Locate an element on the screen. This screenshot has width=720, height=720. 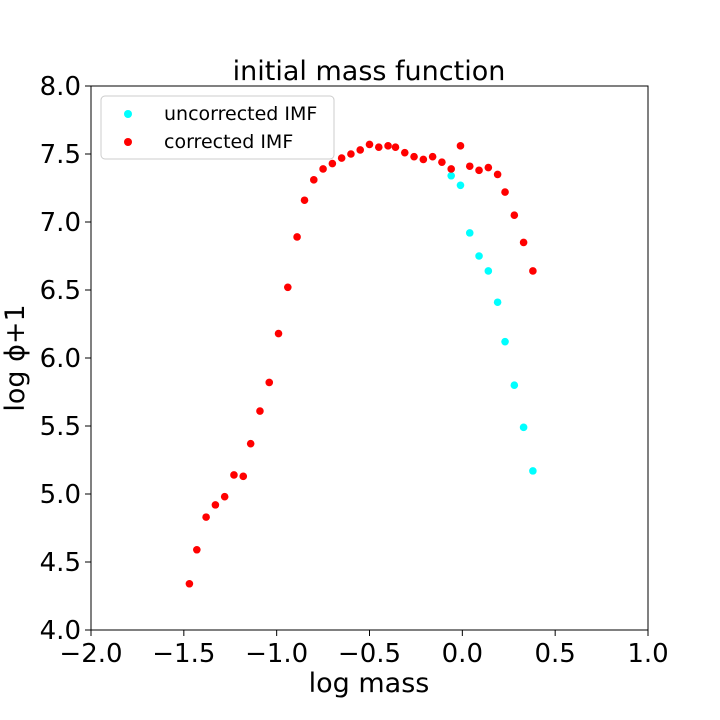
series-uncorrected-imf is located at coordinates (492, 323).